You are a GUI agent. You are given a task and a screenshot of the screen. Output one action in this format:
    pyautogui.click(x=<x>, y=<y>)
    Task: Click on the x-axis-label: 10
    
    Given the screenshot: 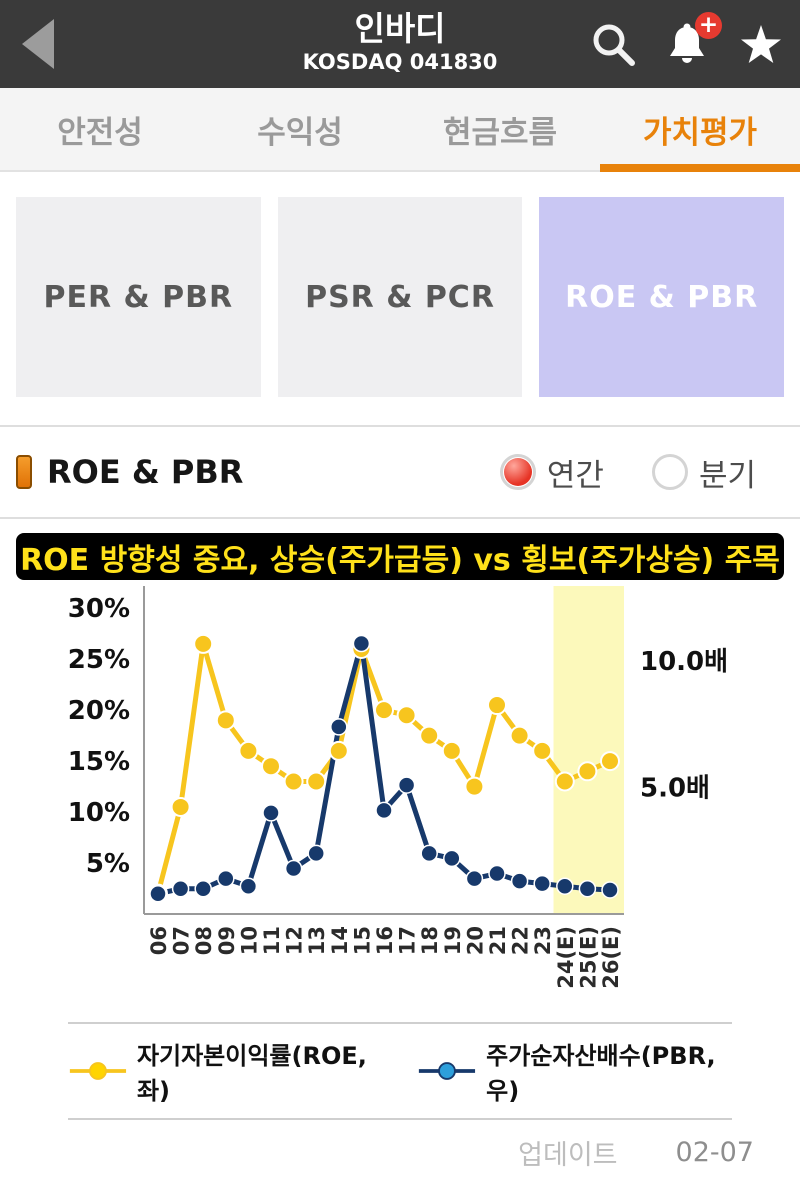 What is the action you would take?
    pyautogui.click(x=249, y=940)
    